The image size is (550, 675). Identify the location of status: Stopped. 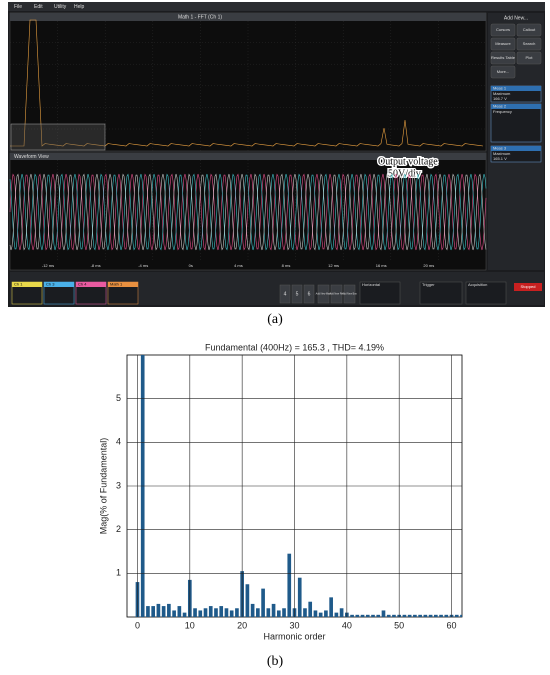
(528, 286).